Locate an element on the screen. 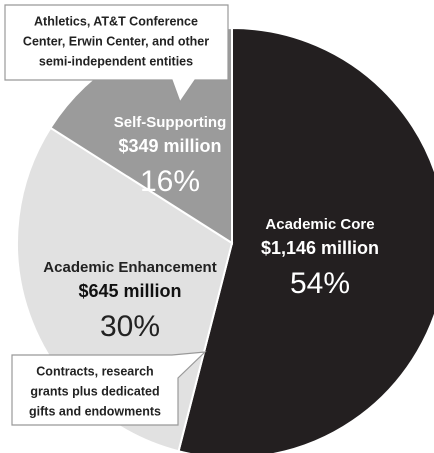  annotation: Contracts, research is located at coordinates (94, 371).